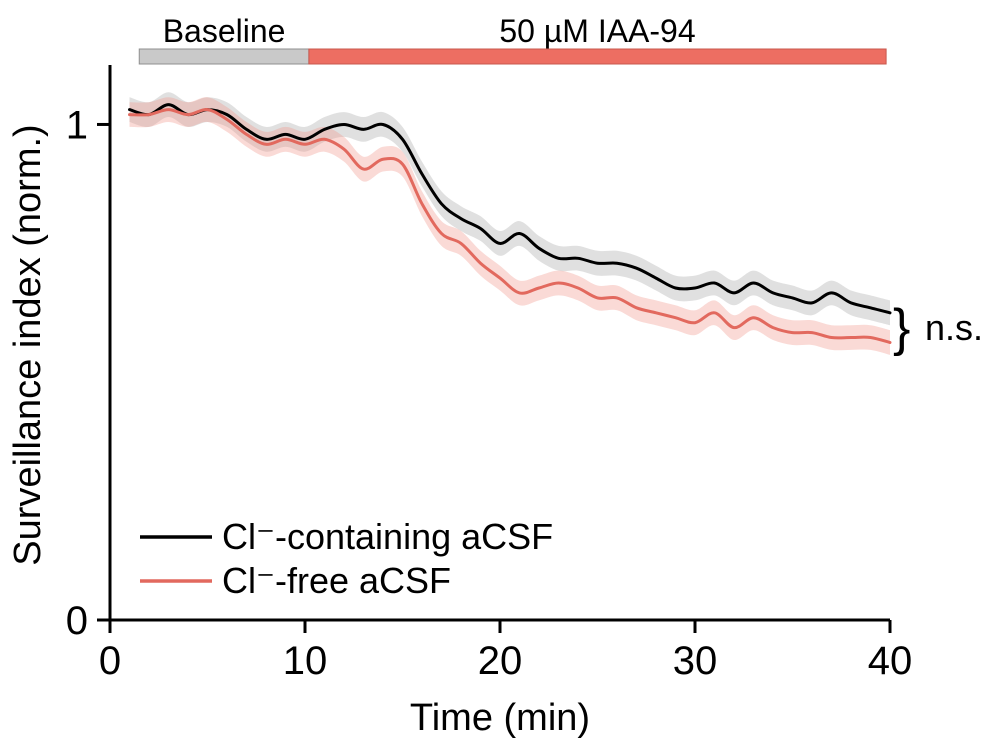 This screenshot has width=1000, height=742. I want to click on y-tick-label: 0, so click(77, 621).